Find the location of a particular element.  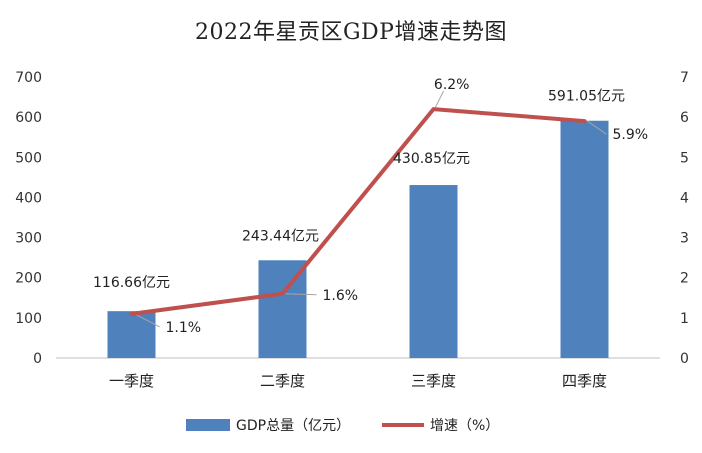

y-left-tick-label: 300 is located at coordinates (28, 239).